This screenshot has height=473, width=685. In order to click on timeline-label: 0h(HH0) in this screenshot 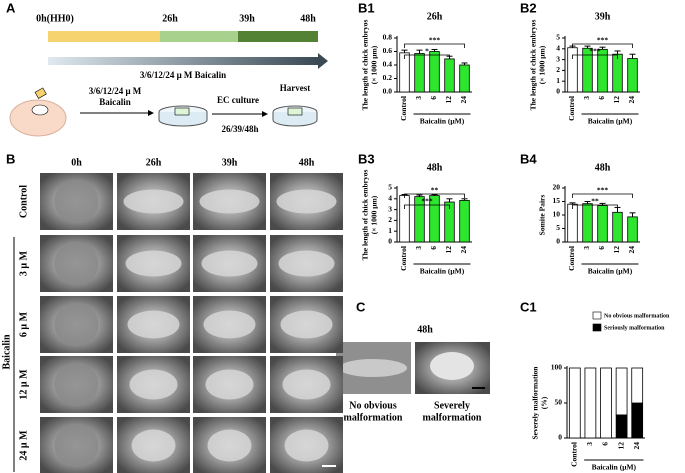, I will do `click(55, 18)`.